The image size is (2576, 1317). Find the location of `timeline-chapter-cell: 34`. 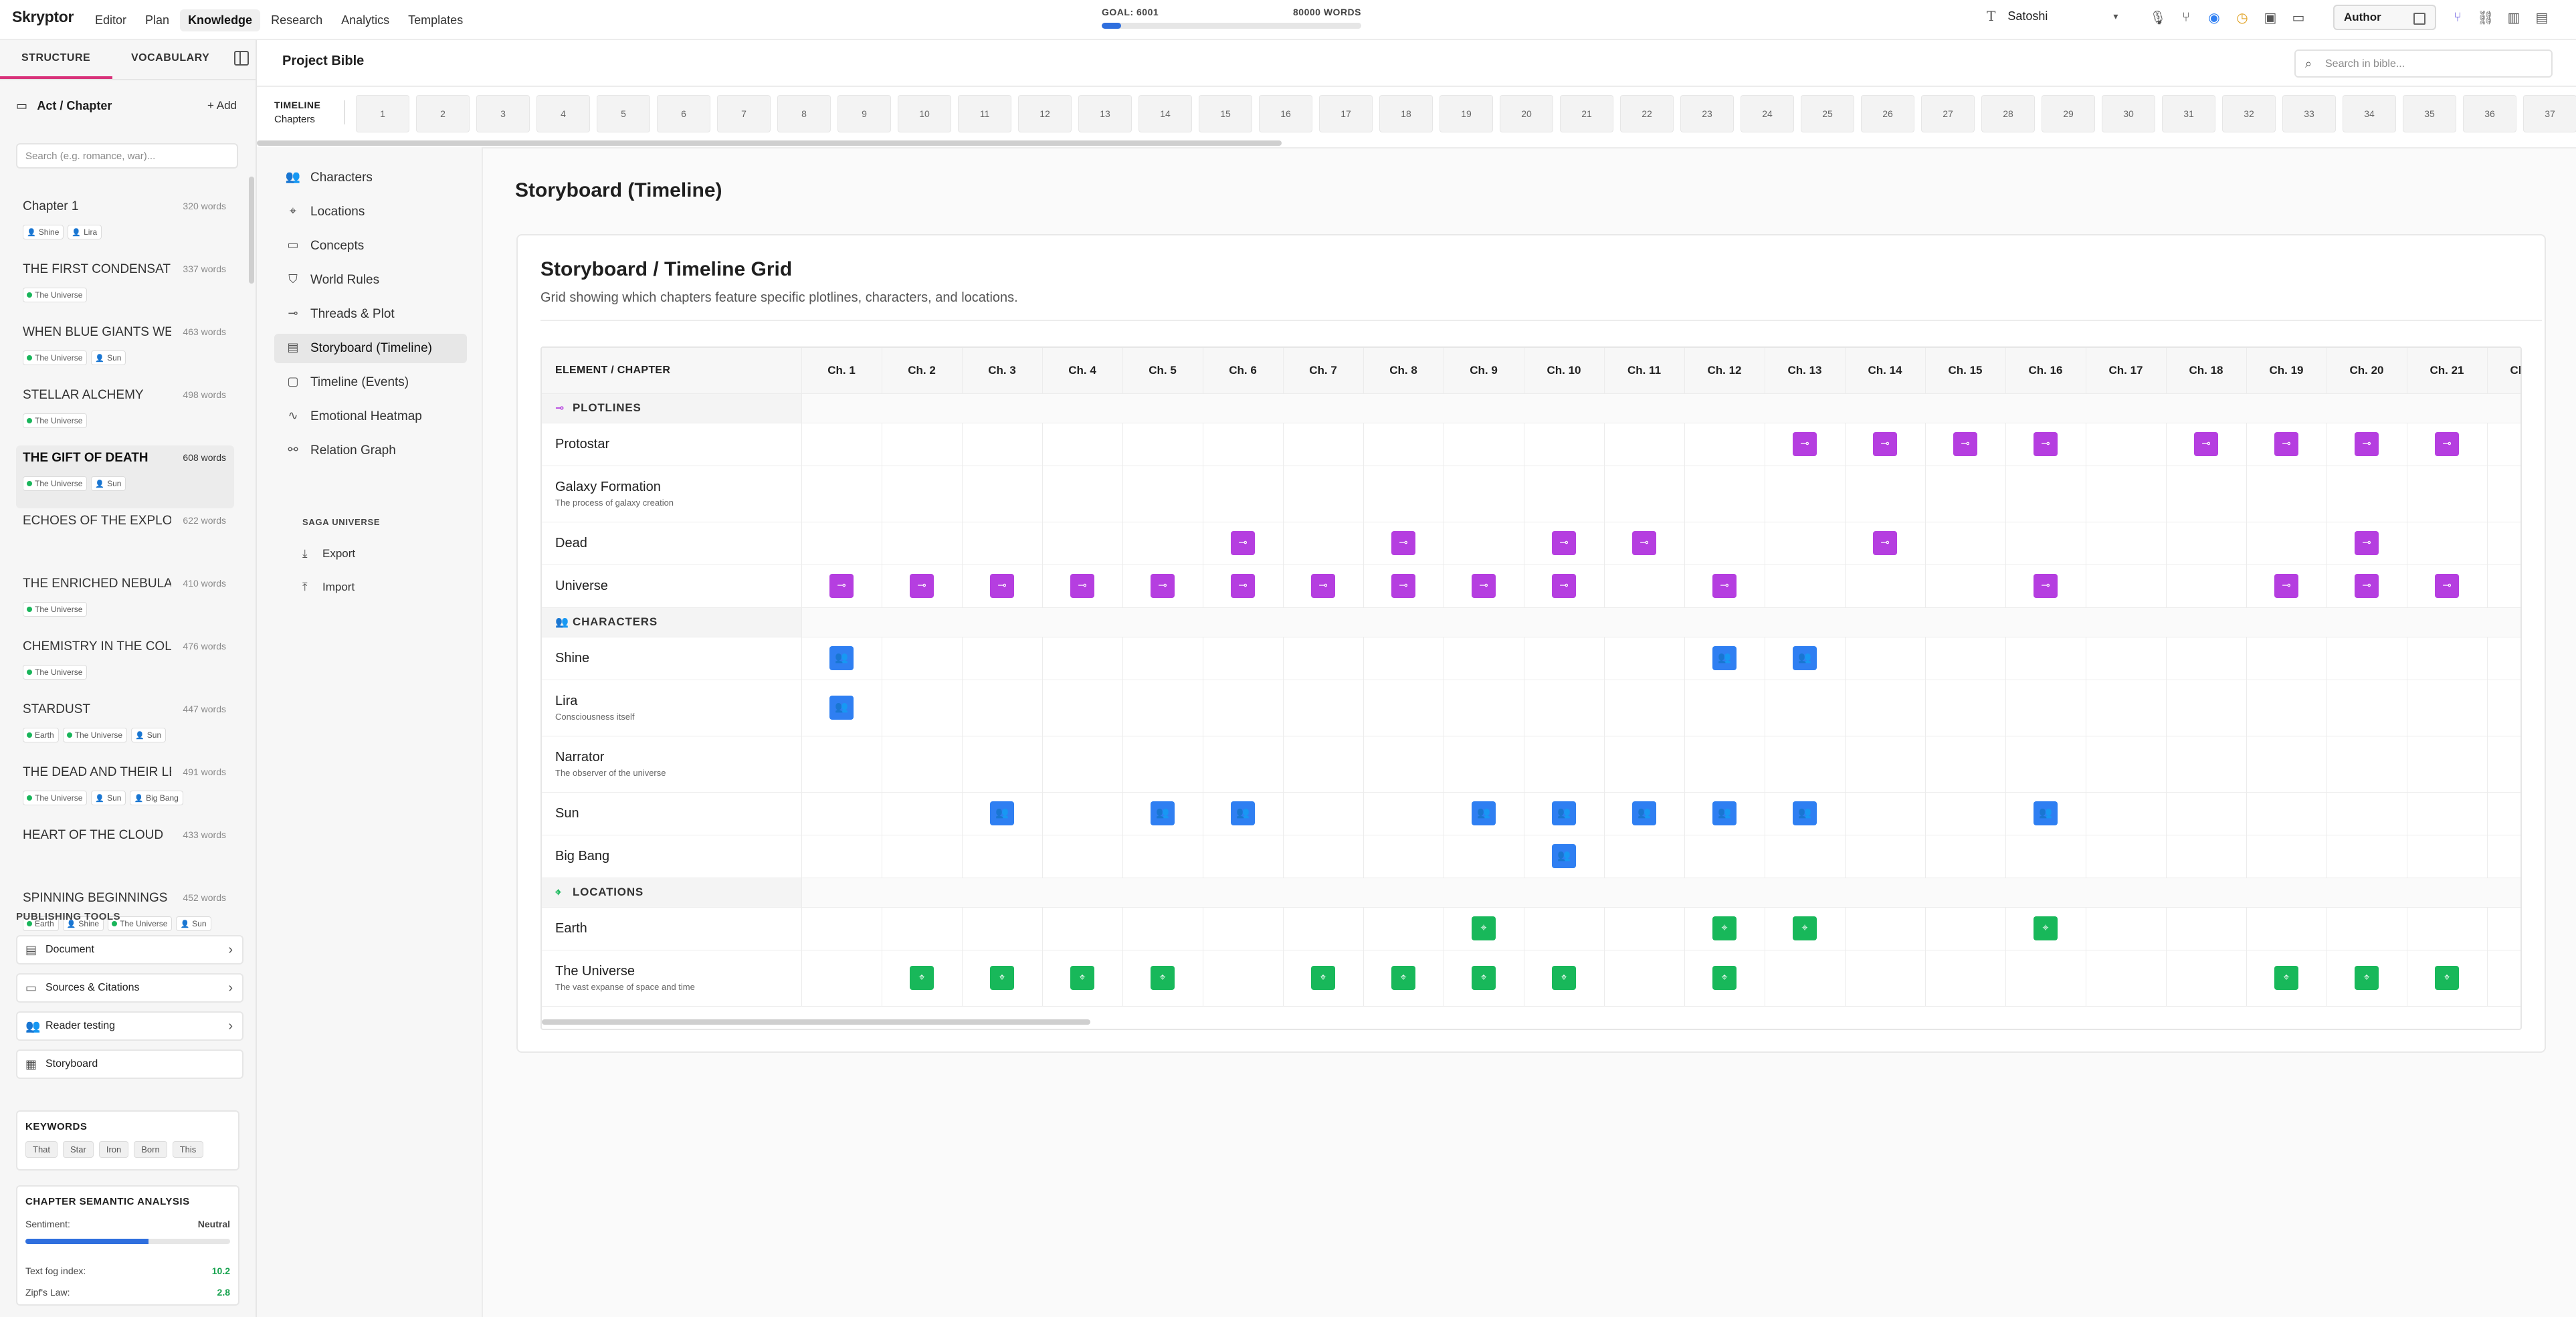

timeline-chapter-cell: 34 is located at coordinates (2369, 113).